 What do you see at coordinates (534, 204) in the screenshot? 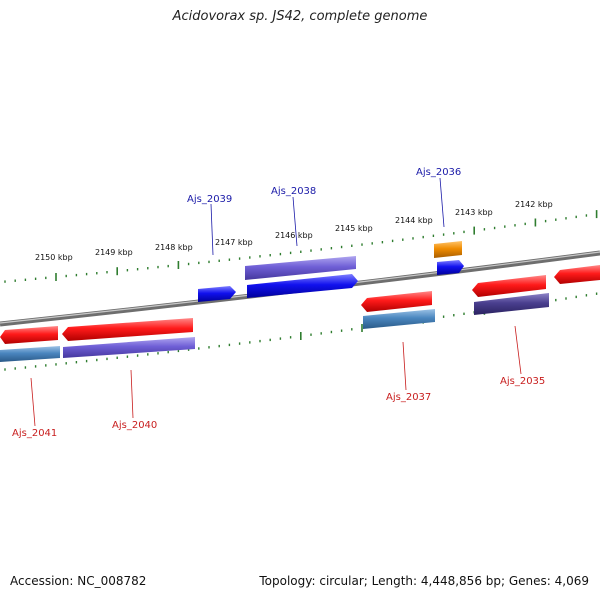
I see `kbp-label: 2142 kbp` at bounding box center [534, 204].